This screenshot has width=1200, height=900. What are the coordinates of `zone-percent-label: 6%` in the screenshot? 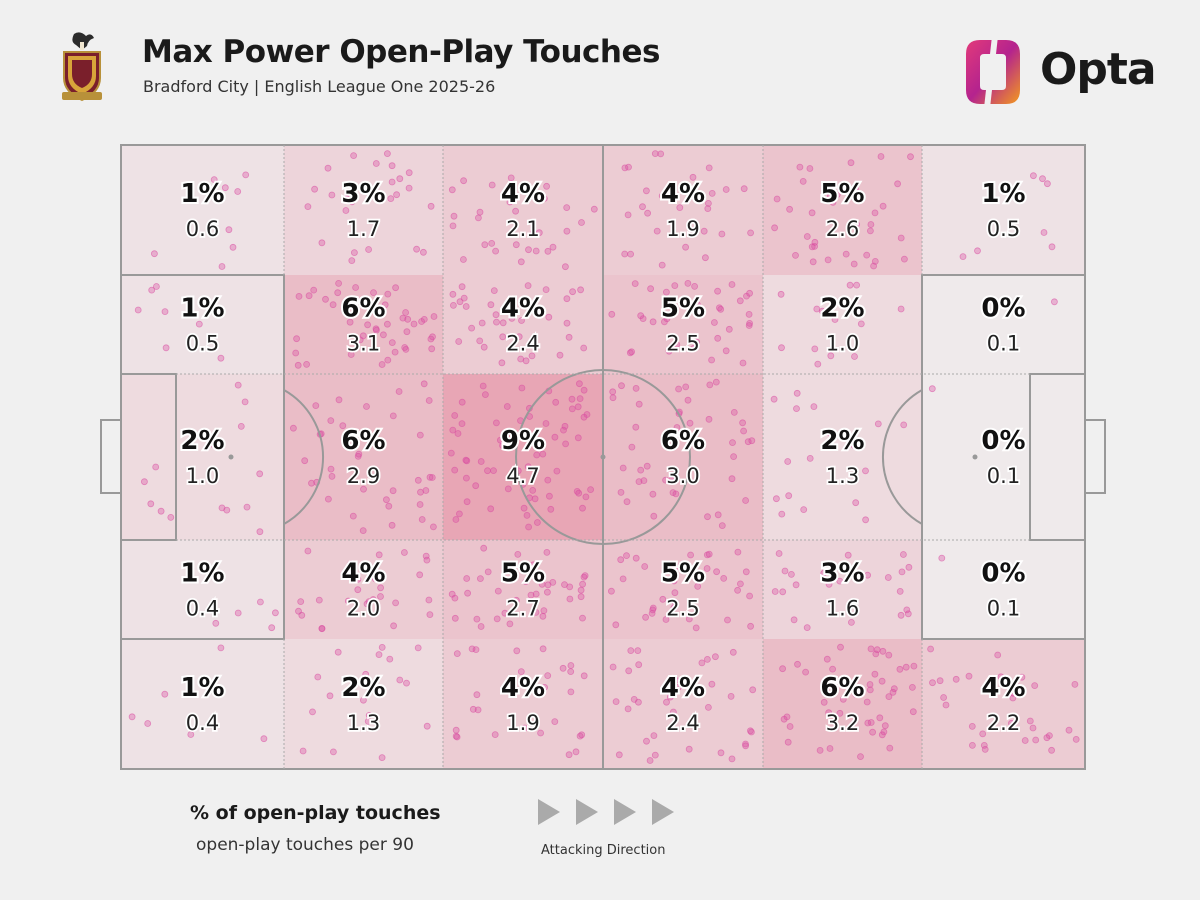 It's located at (683, 441).